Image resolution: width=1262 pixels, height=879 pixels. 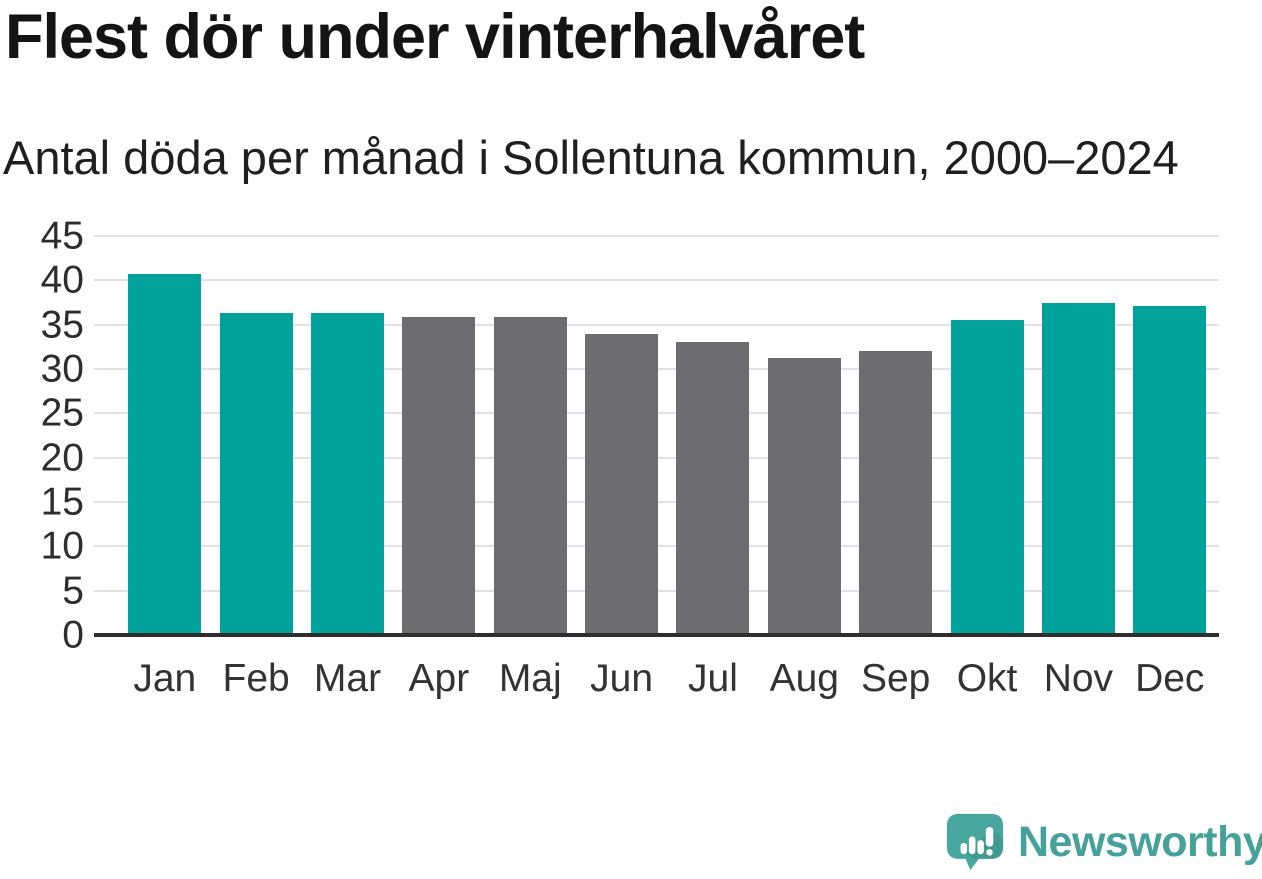 What do you see at coordinates (439, 678) in the screenshot?
I see `x-tick-label-apr: Apr` at bounding box center [439, 678].